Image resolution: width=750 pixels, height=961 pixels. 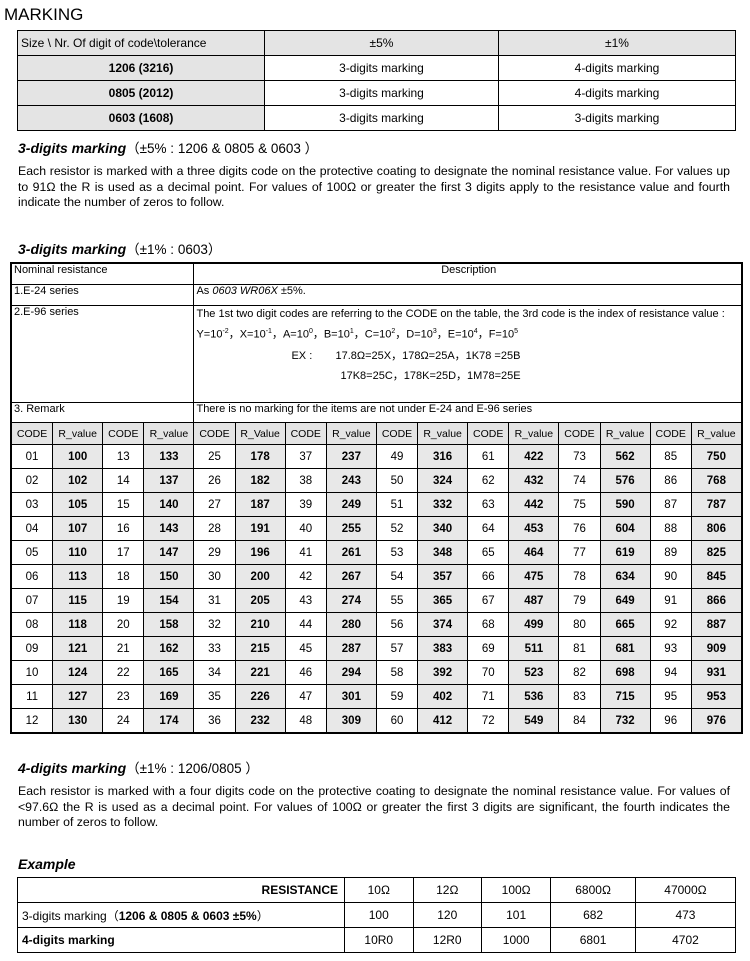 I want to click on r-value-cell: 976, so click(x=716, y=721).